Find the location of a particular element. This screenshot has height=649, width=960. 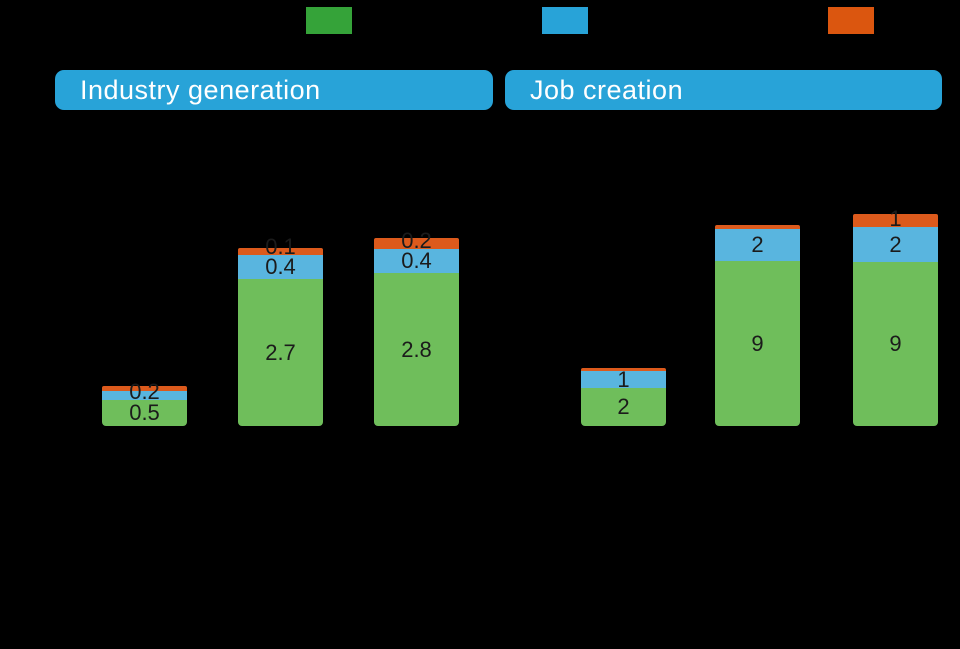

segment-green: 2.7 is located at coordinates (280, 352).